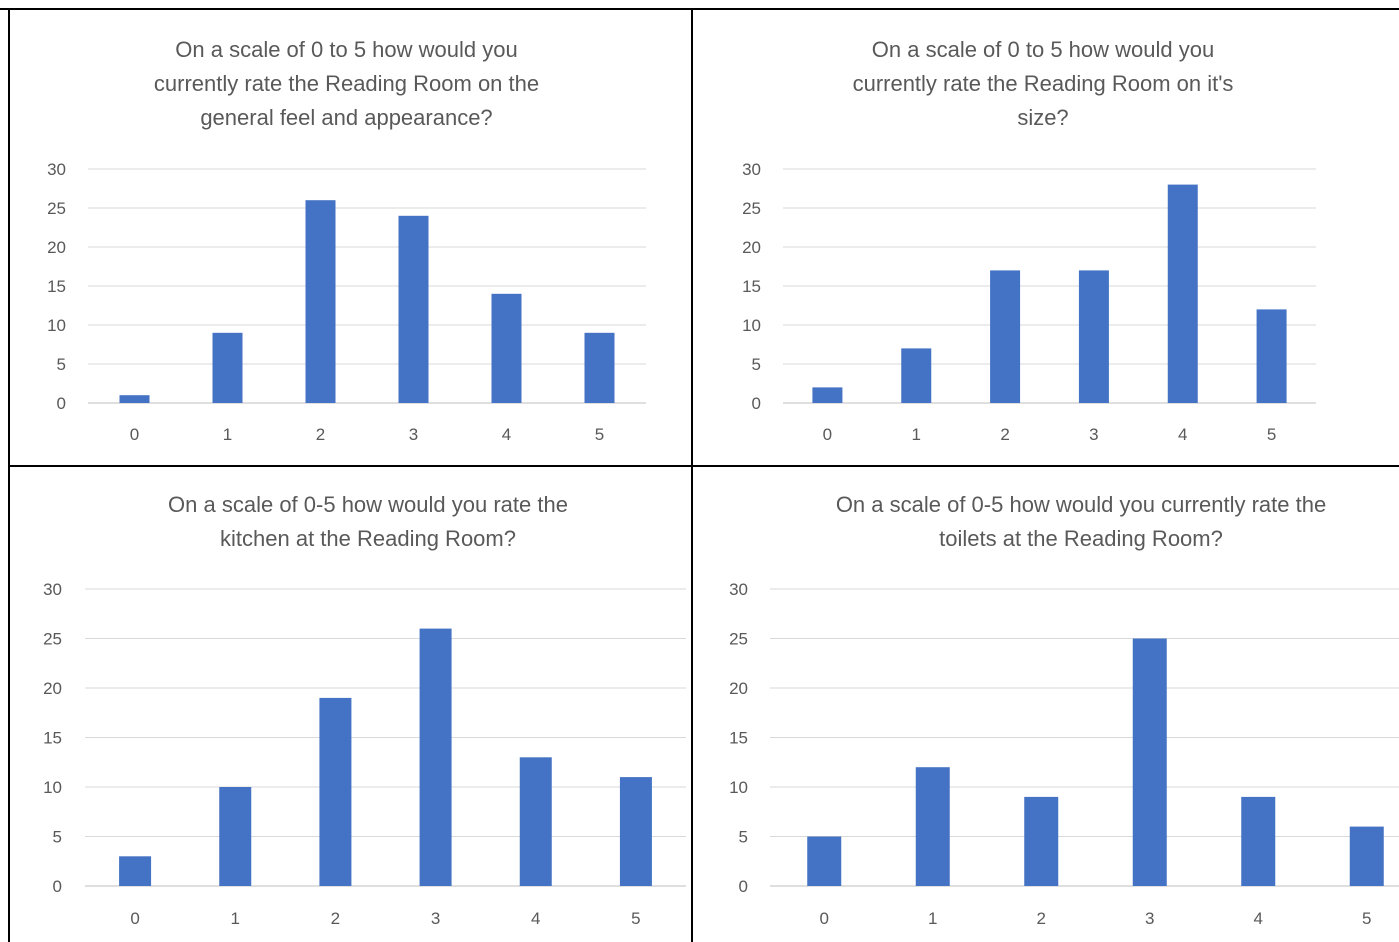 Image resolution: width=1399 pixels, height=942 pixels. What do you see at coordinates (368, 504) in the screenshot?
I see `chart-title-line: On a scale of 0-5 how would you rate the` at bounding box center [368, 504].